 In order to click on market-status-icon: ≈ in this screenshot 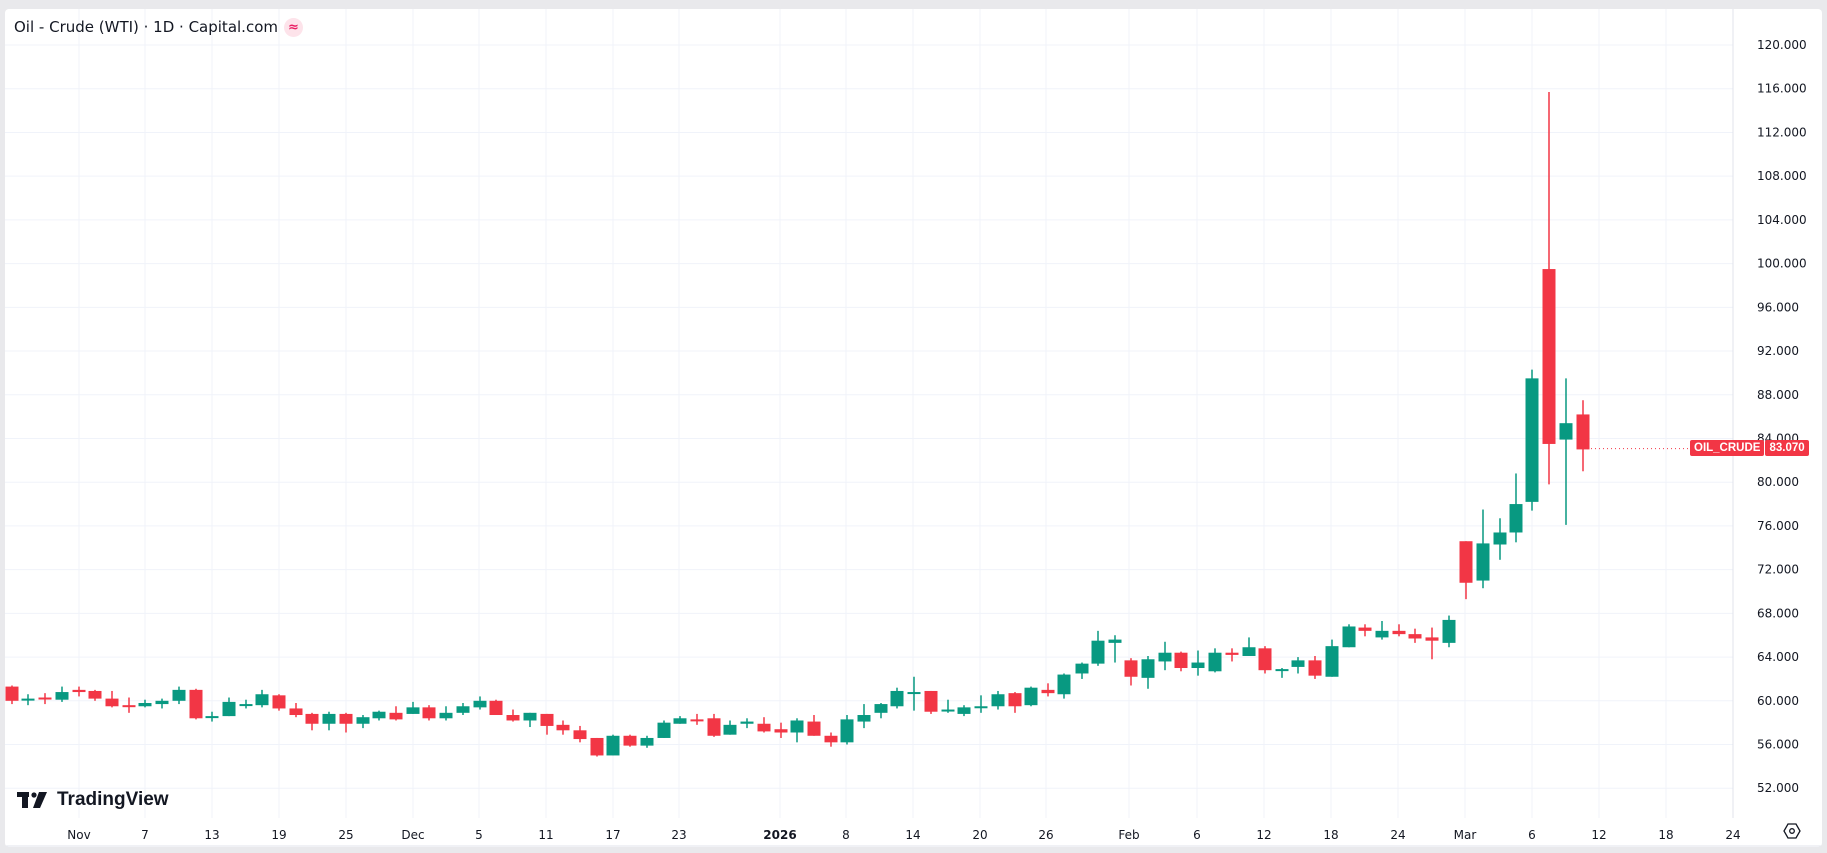, I will do `click(293, 27)`.